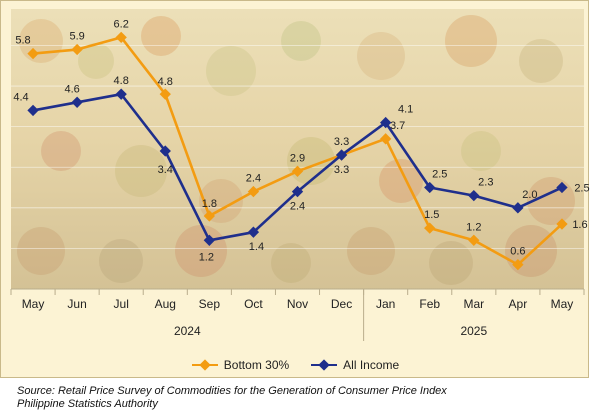  Describe the element at coordinates (341, 304) in the screenshot. I see `x-tick-label: Dec` at that location.